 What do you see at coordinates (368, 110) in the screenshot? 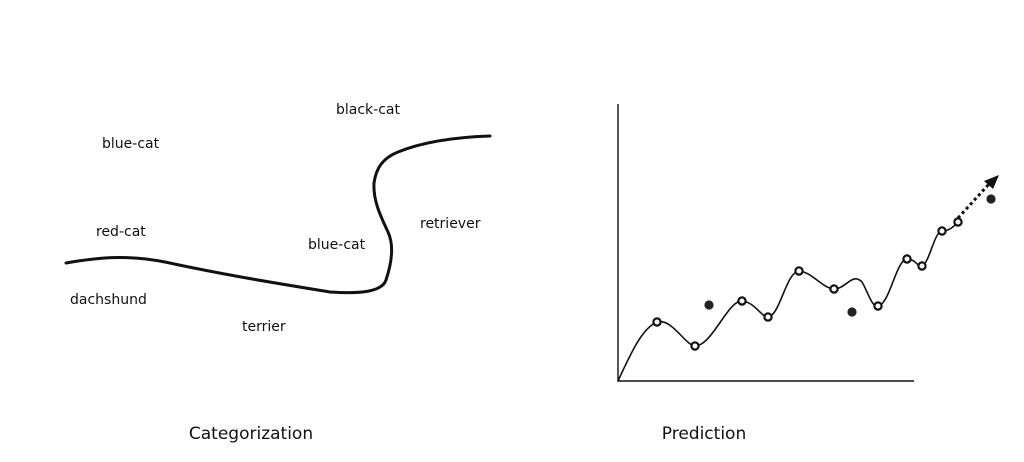
I see `label-black-cat: black-cat` at bounding box center [368, 110].